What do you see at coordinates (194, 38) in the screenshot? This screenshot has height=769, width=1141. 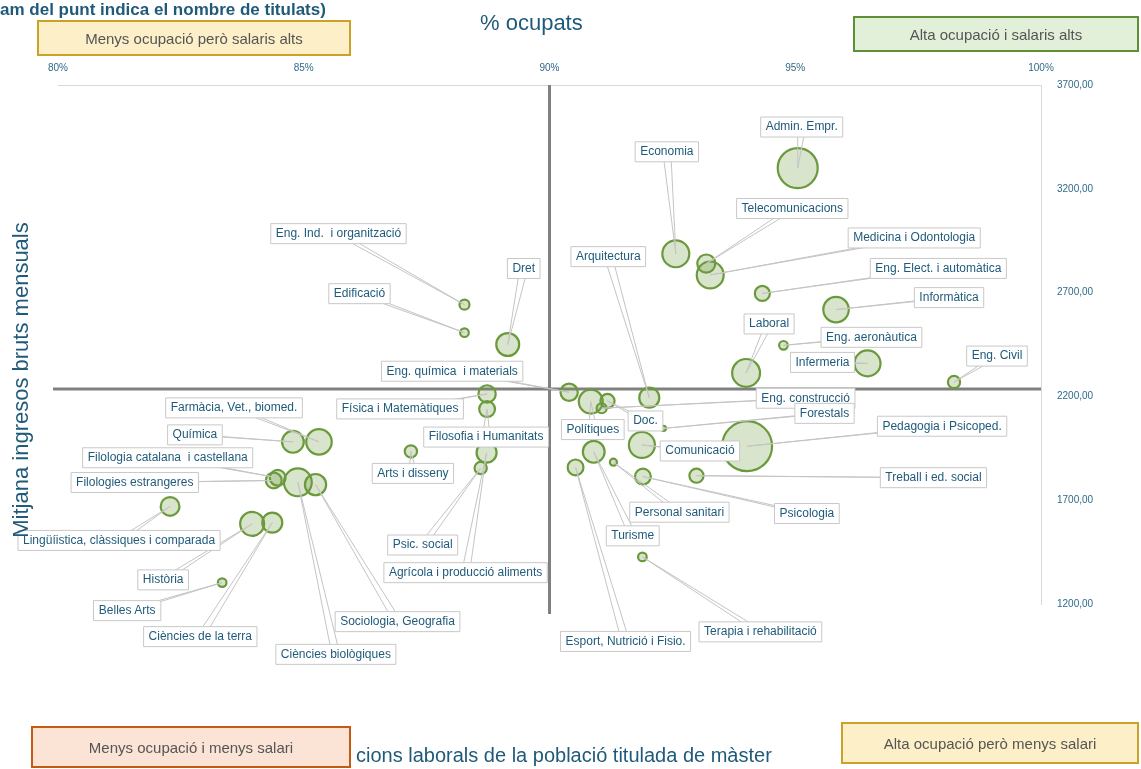 I see `text: Menys ocupació però salaris alts` at bounding box center [194, 38].